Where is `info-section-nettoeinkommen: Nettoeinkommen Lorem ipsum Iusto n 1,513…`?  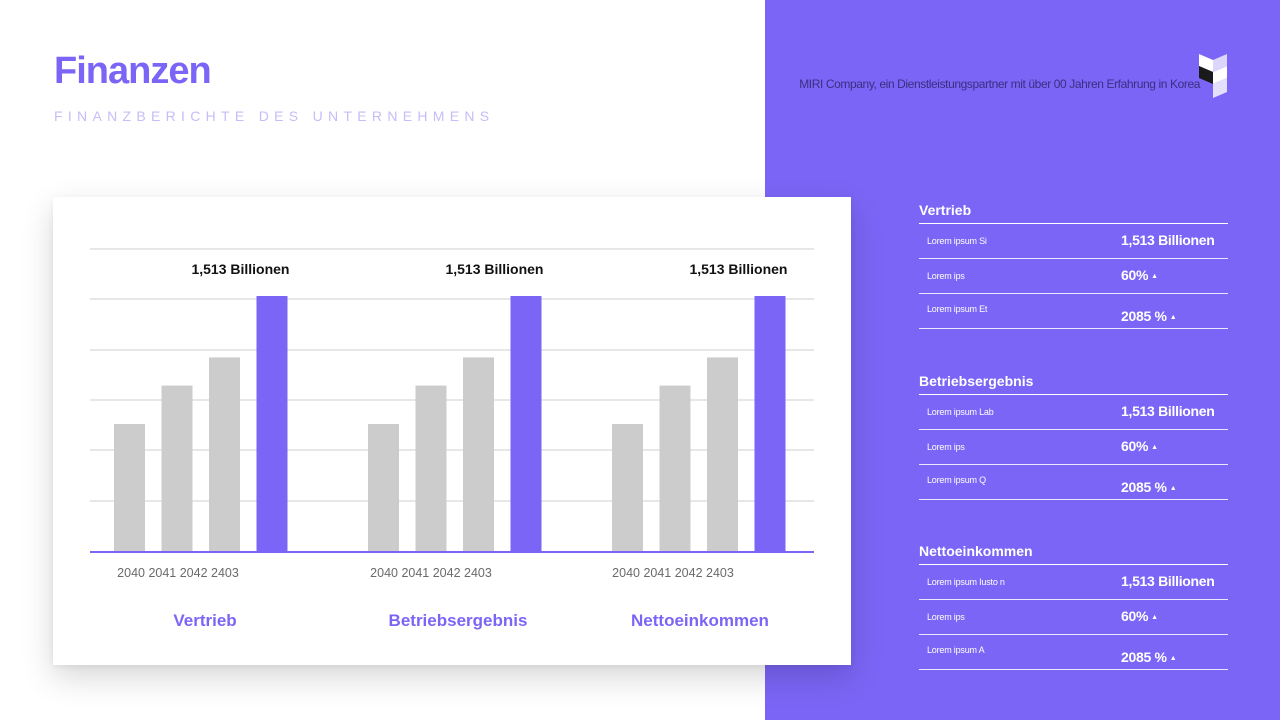
info-section-nettoeinkommen: Nettoeinkommen Lorem ipsum Iusto n 1,513… is located at coordinates (1073, 605).